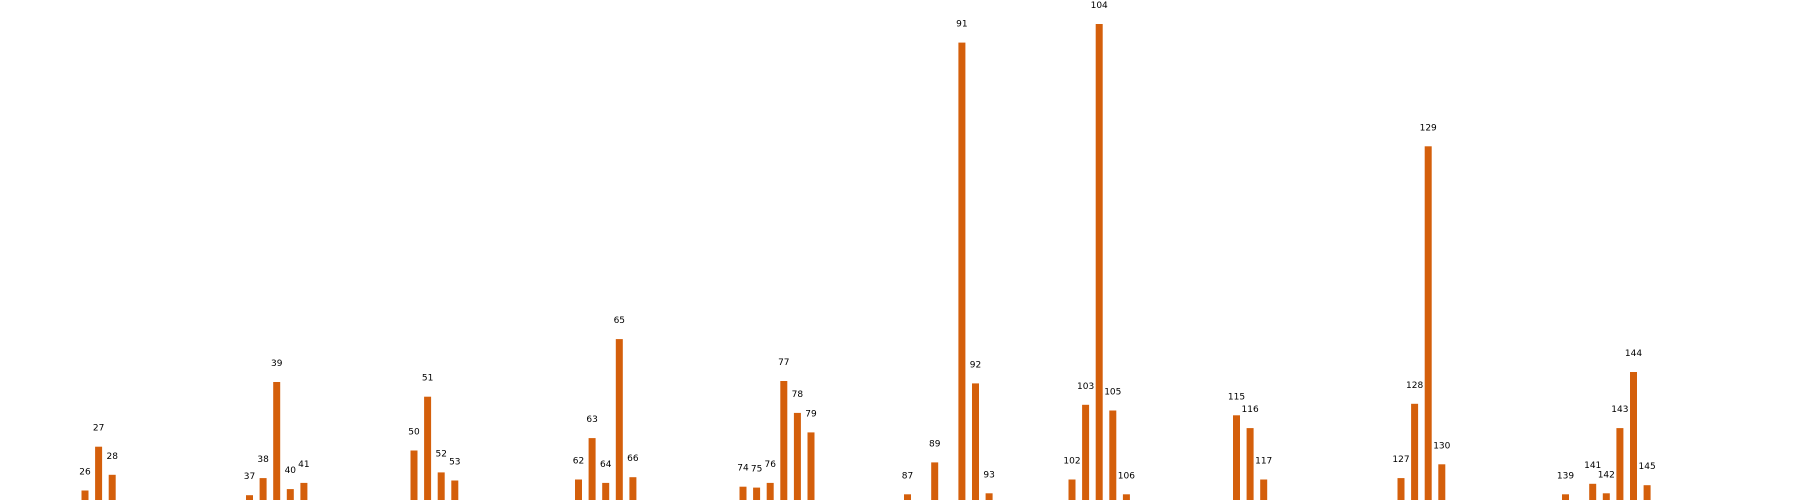 This screenshot has width=1800, height=500. Describe the element at coordinates (454, 463) in the screenshot. I see `bar-label-53: 53` at that location.